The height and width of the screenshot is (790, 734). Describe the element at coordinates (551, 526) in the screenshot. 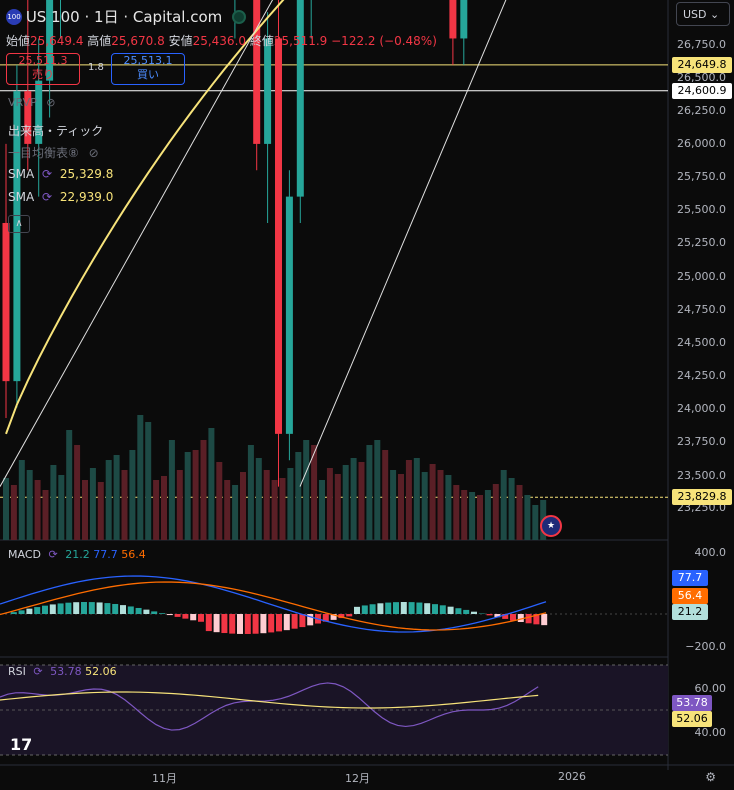

I see `us-flag-icon: ★` at that location.